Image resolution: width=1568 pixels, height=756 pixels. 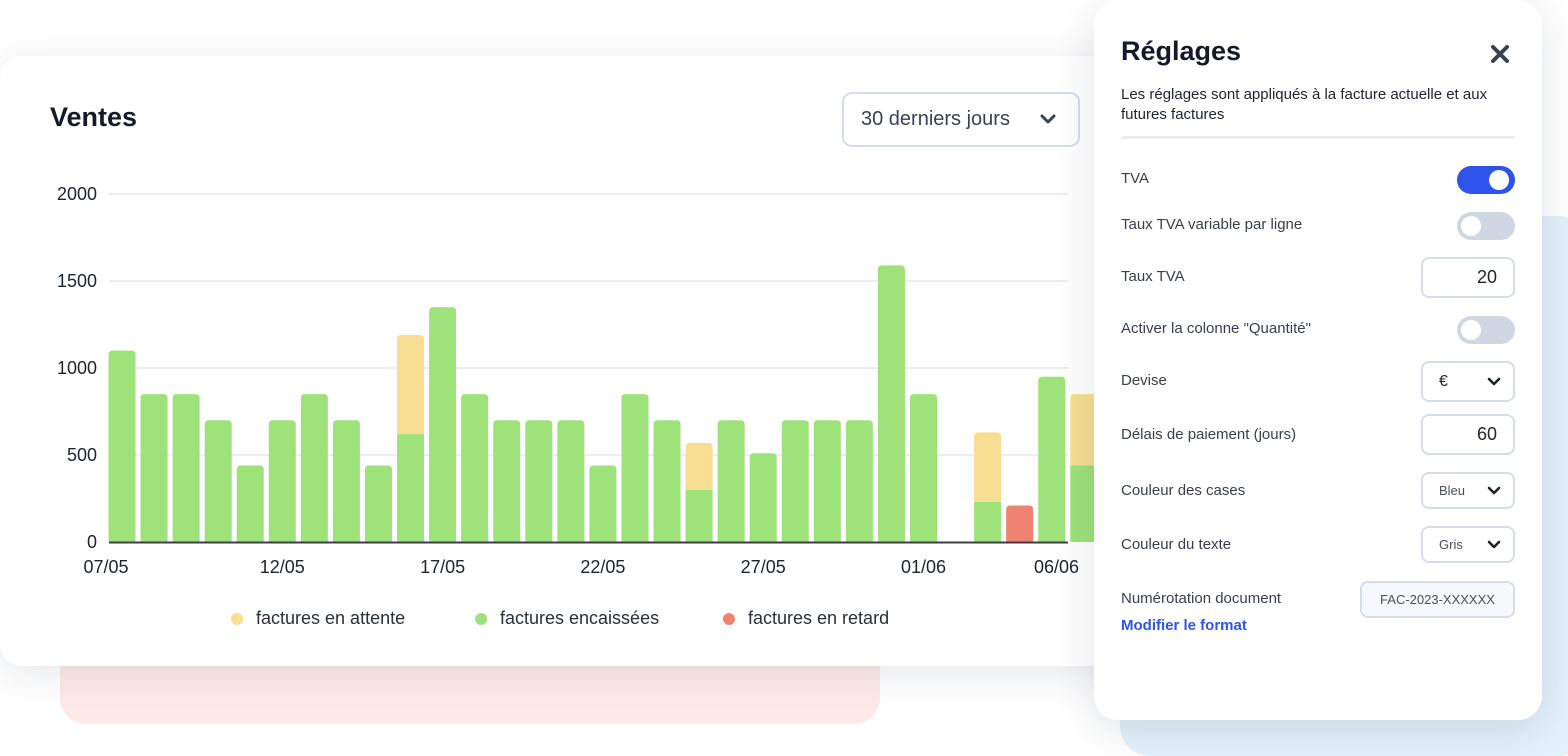 What do you see at coordinates (1209, 434) in the screenshot?
I see `payment-delay-label: Délais de paiement (jours)` at bounding box center [1209, 434].